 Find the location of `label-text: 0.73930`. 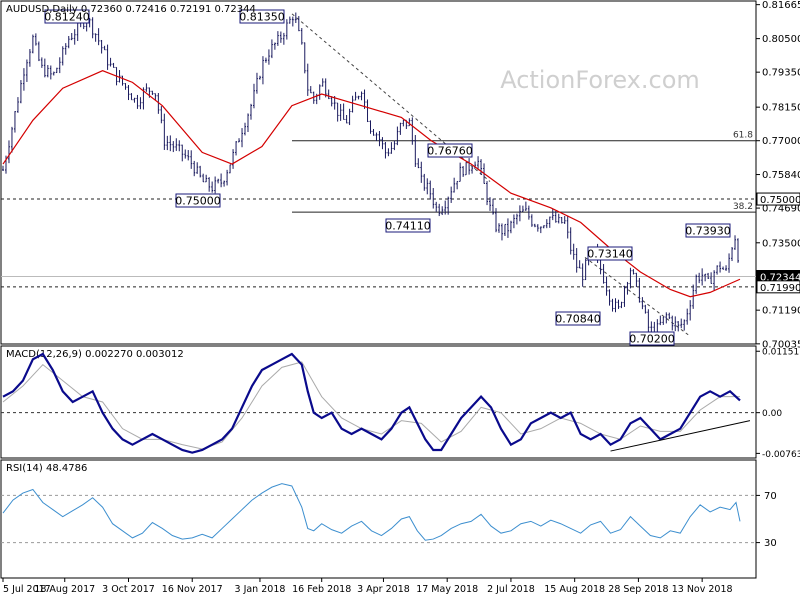

label-text: 0.73930 is located at coordinates (708, 231).